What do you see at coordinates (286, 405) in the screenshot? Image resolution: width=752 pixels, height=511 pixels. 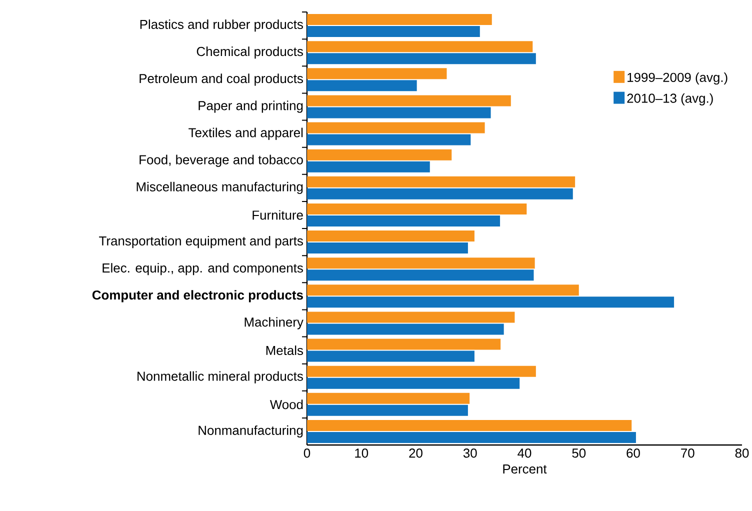 I see `y-tick-label: Wood` at bounding box center [286, 405].